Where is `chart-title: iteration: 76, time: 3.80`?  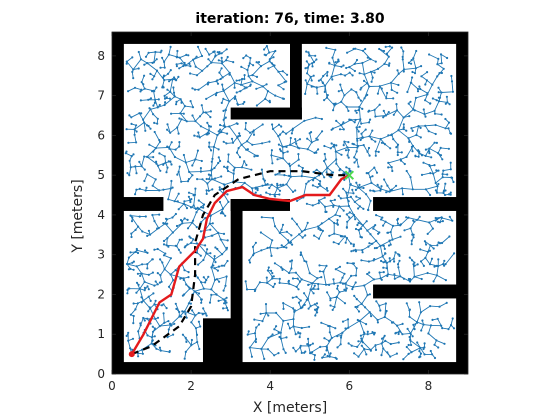
chart-title: iteration: 76, time: 3.80 is located at coordinates (289, 19).